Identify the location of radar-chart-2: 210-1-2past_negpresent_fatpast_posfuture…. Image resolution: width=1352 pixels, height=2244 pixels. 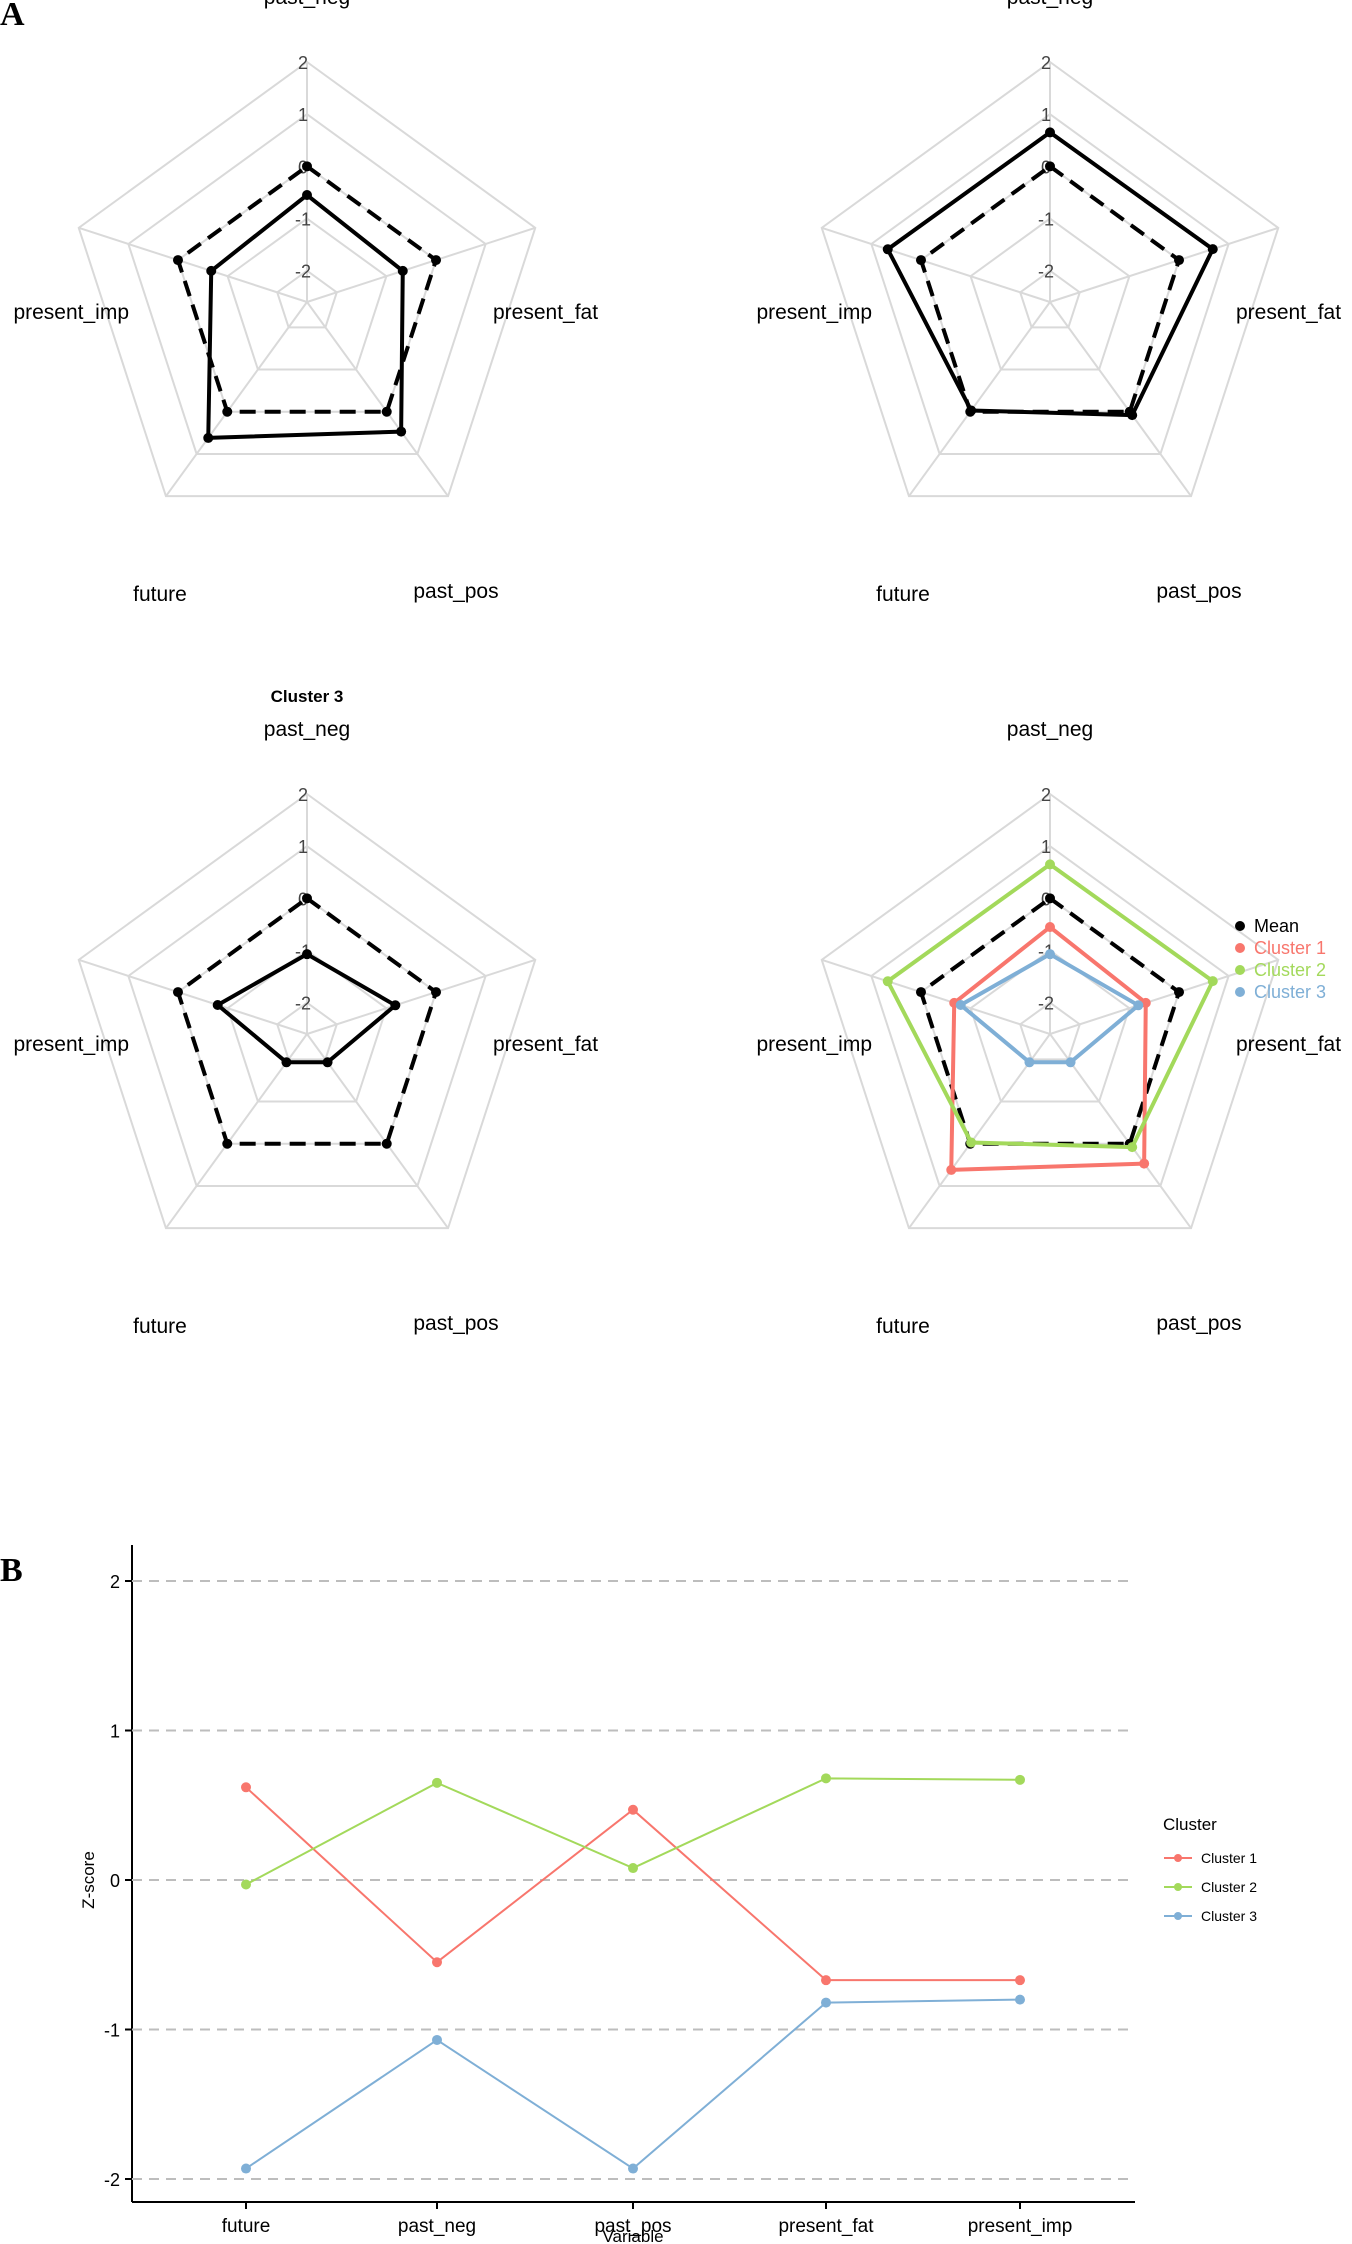
(1048, 303).